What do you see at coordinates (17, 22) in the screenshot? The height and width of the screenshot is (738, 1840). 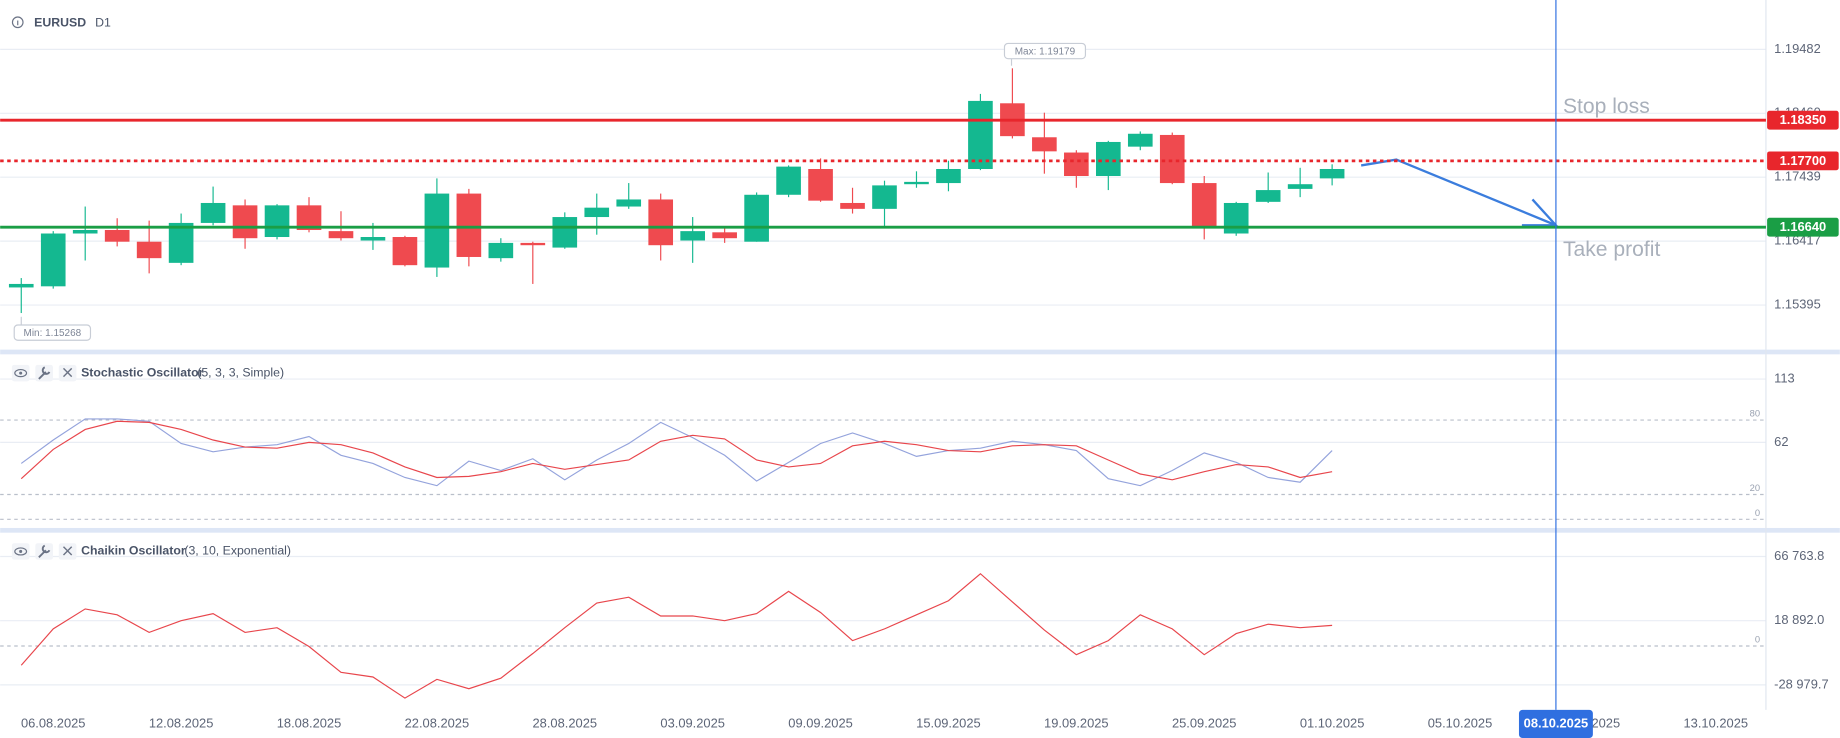 I see `info-icon` at bounding box center [17, 22].